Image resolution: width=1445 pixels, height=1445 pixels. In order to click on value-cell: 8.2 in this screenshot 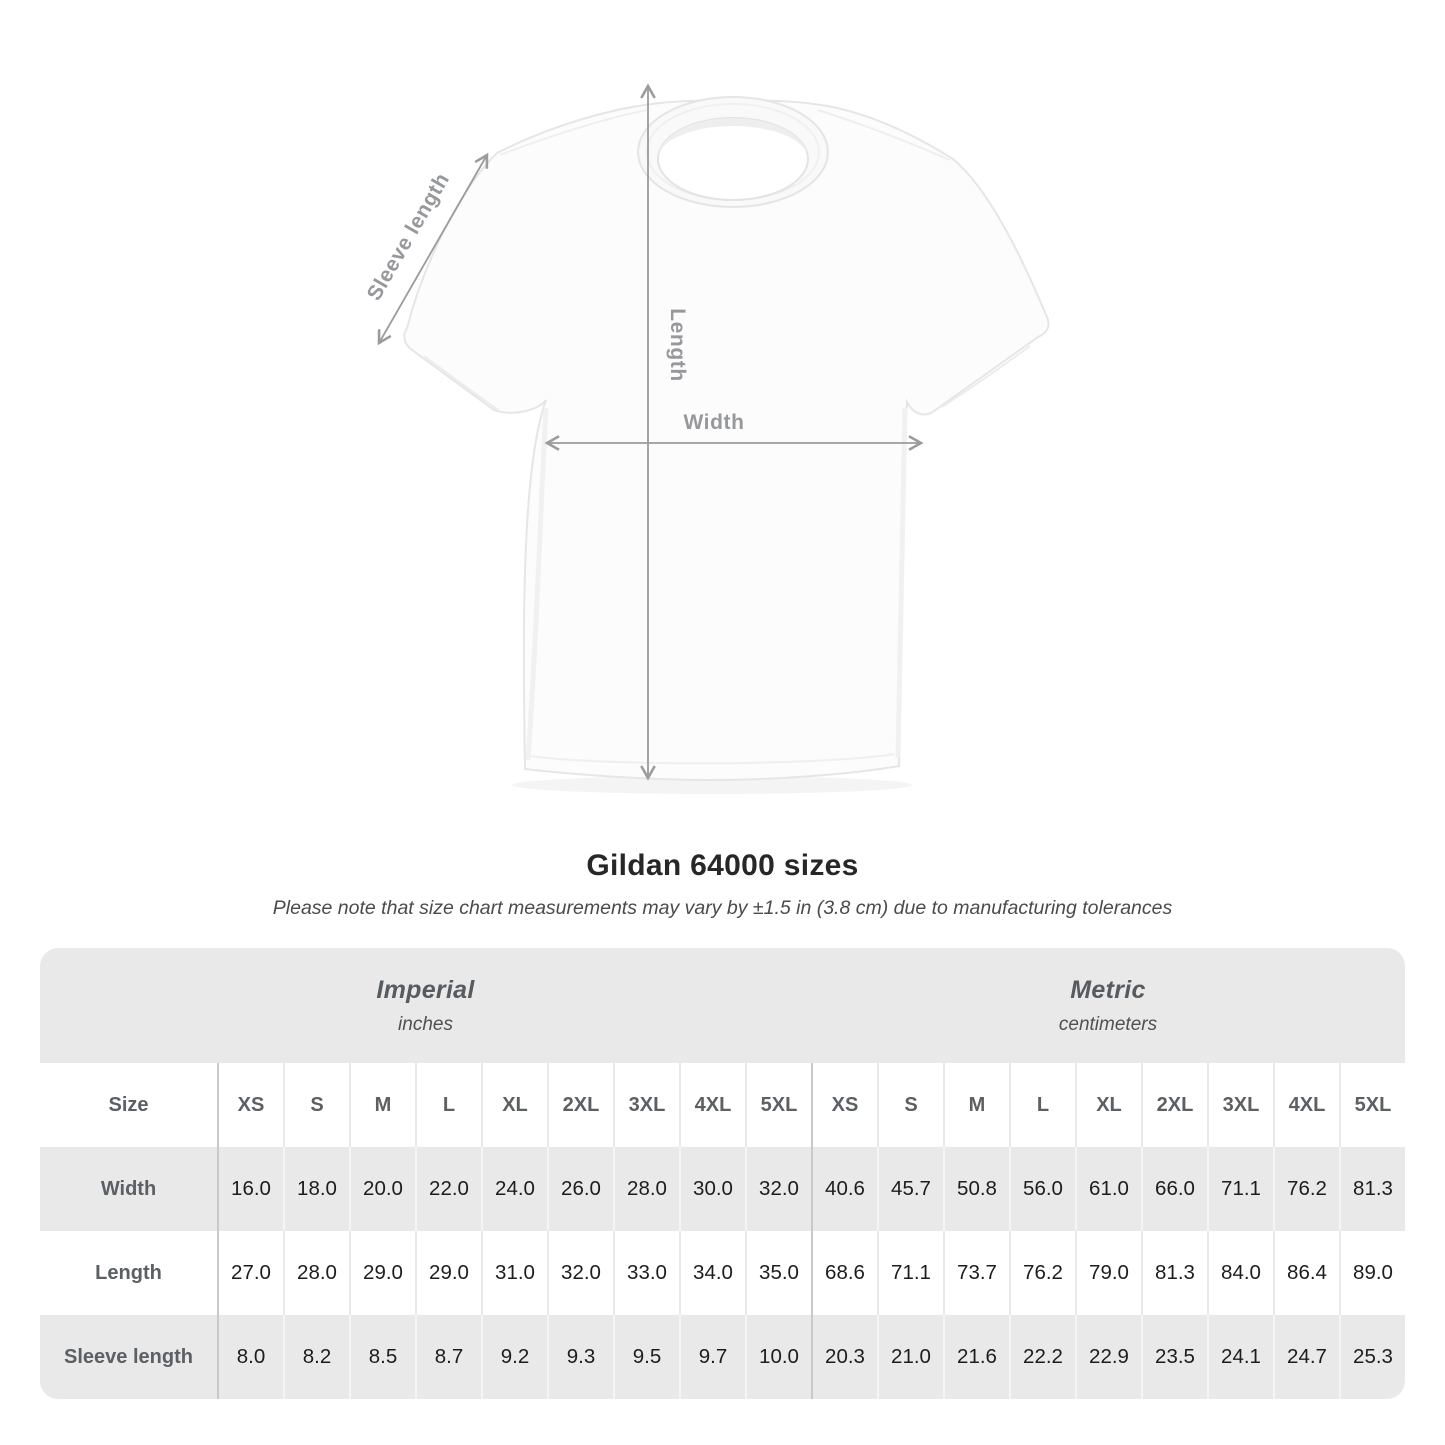, I will do `click(316, 1357)`.